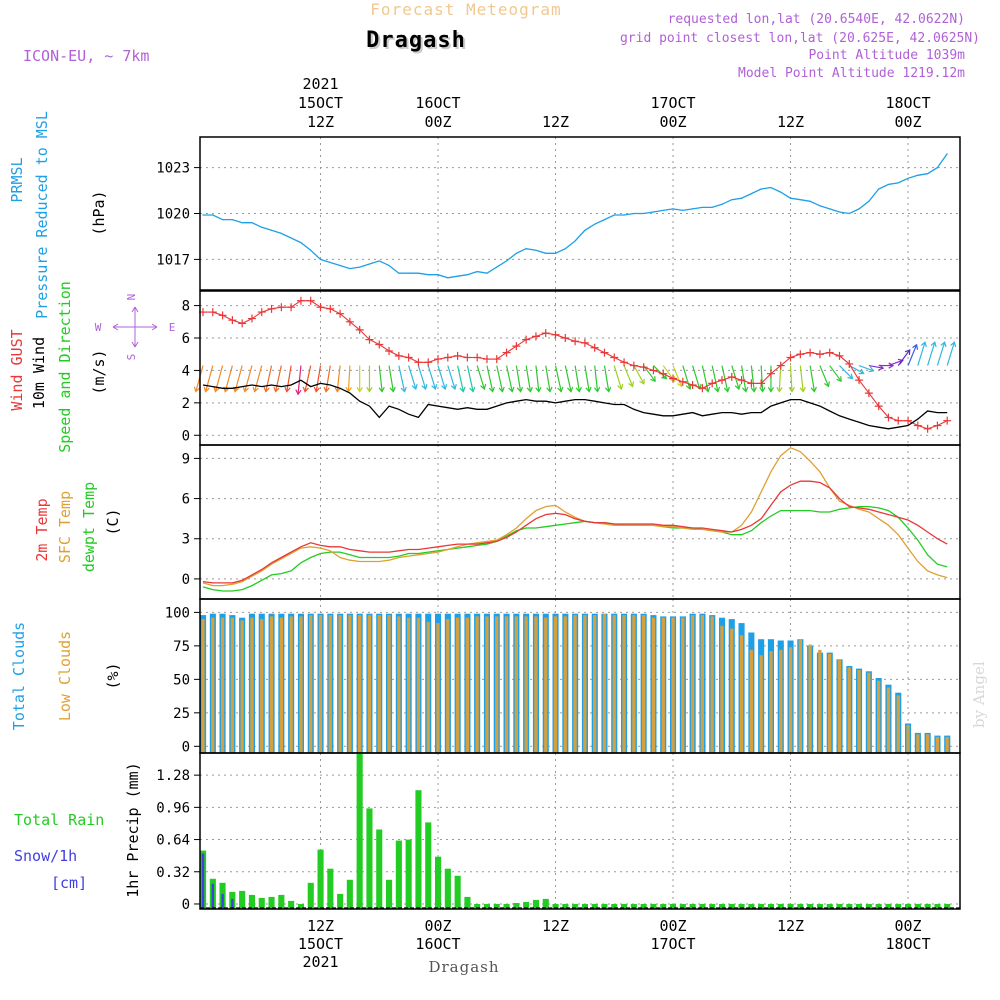  Describe the element at coordinates (131, 357) in the screenshot. I see `compass-south: S` at that location.